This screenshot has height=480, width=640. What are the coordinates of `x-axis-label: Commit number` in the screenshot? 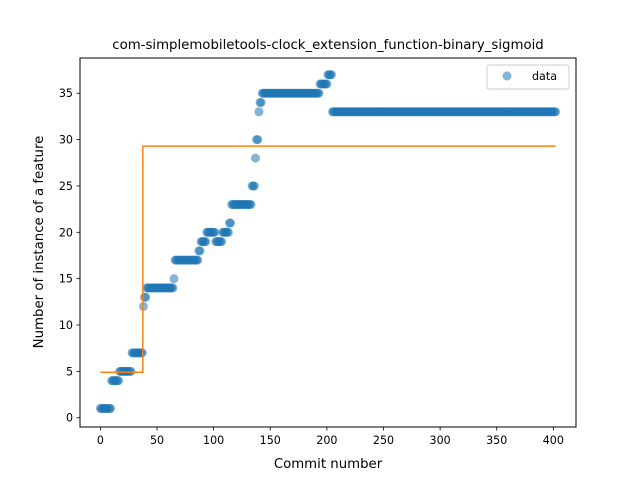 It's located at (328, 464).